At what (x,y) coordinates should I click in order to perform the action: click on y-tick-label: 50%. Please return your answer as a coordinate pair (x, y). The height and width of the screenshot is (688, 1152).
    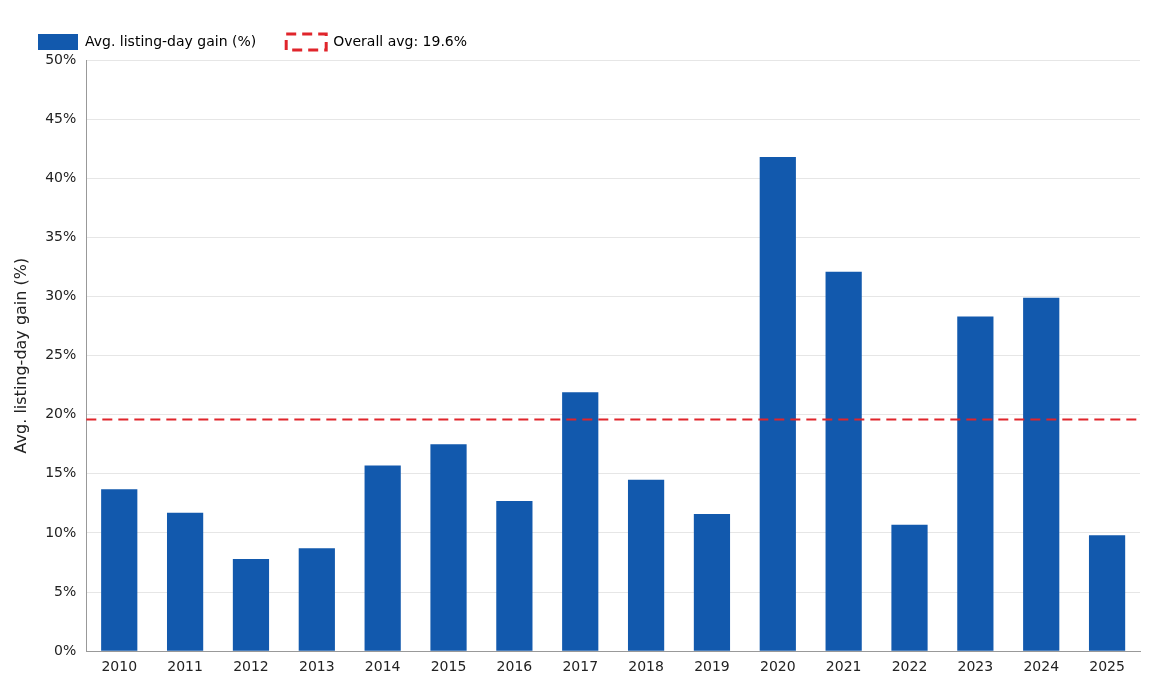
    Looking at the image, I should click on (61, 58).